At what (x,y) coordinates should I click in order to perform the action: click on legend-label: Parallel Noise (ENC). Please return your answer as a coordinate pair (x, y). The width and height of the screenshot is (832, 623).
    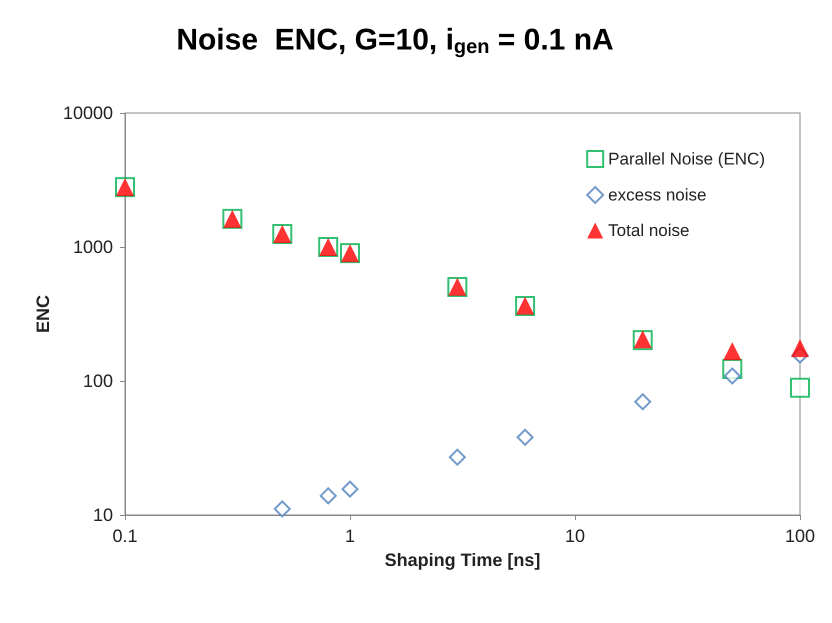
    Looking at the image, I should click on (687, 159).